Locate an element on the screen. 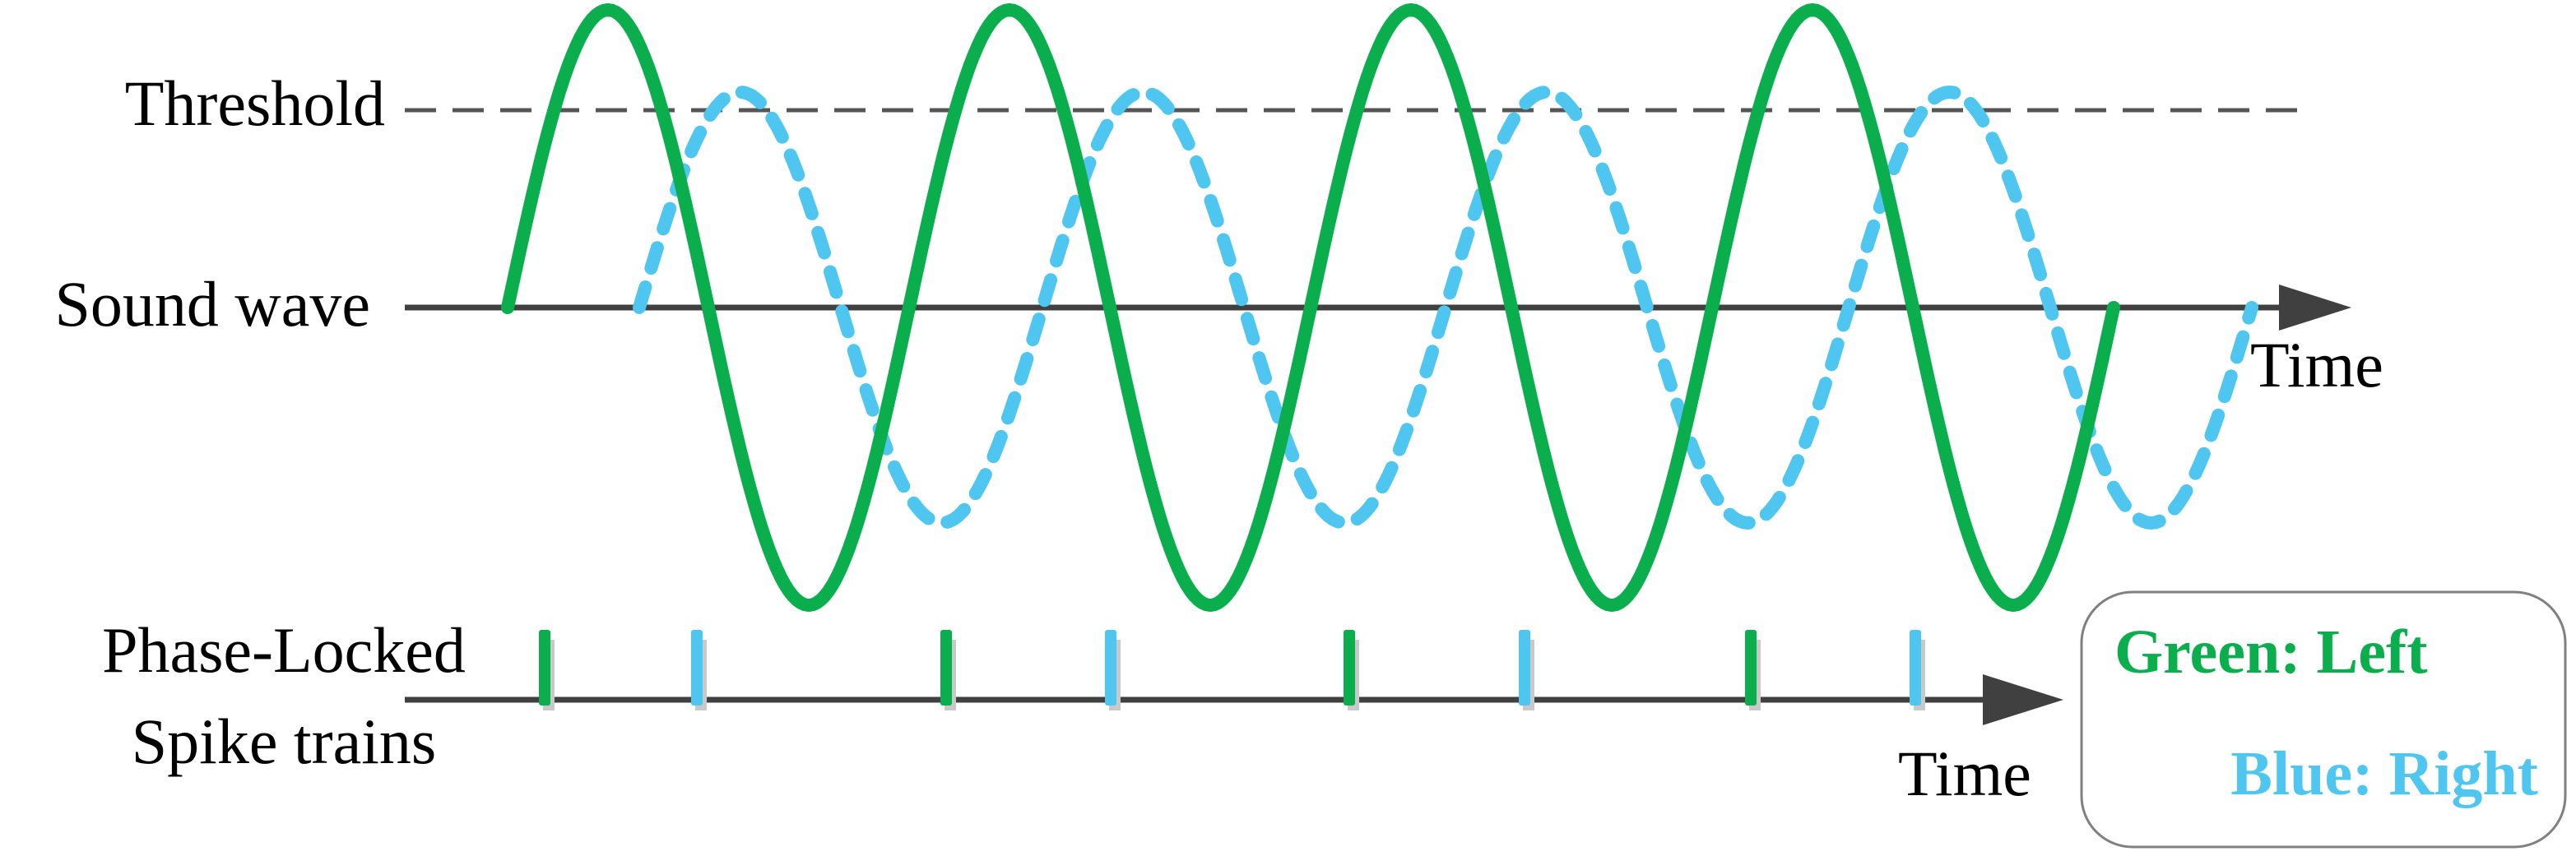  spike-train-label-line1: Phase-Locked is located at coordinates (284, 650).